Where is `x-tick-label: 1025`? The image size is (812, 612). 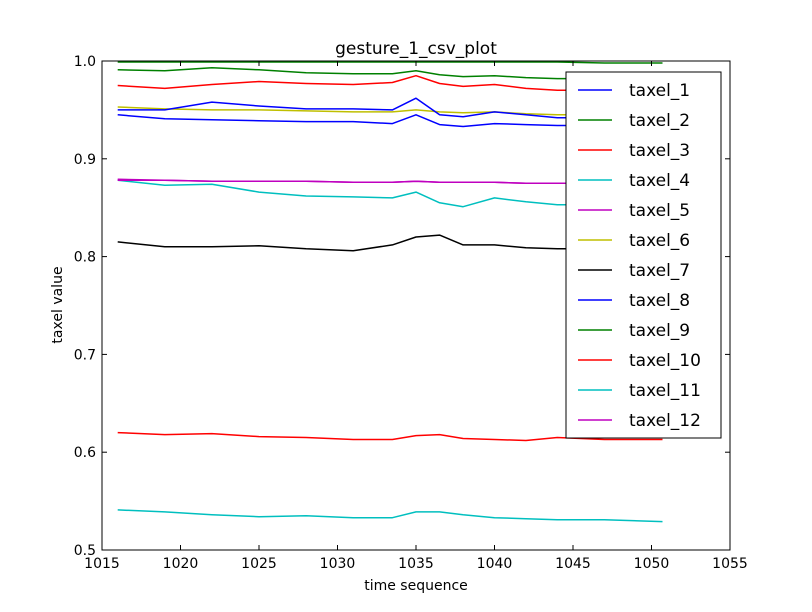 x-tick-label: 1025 is located at coordinates (259, 564).